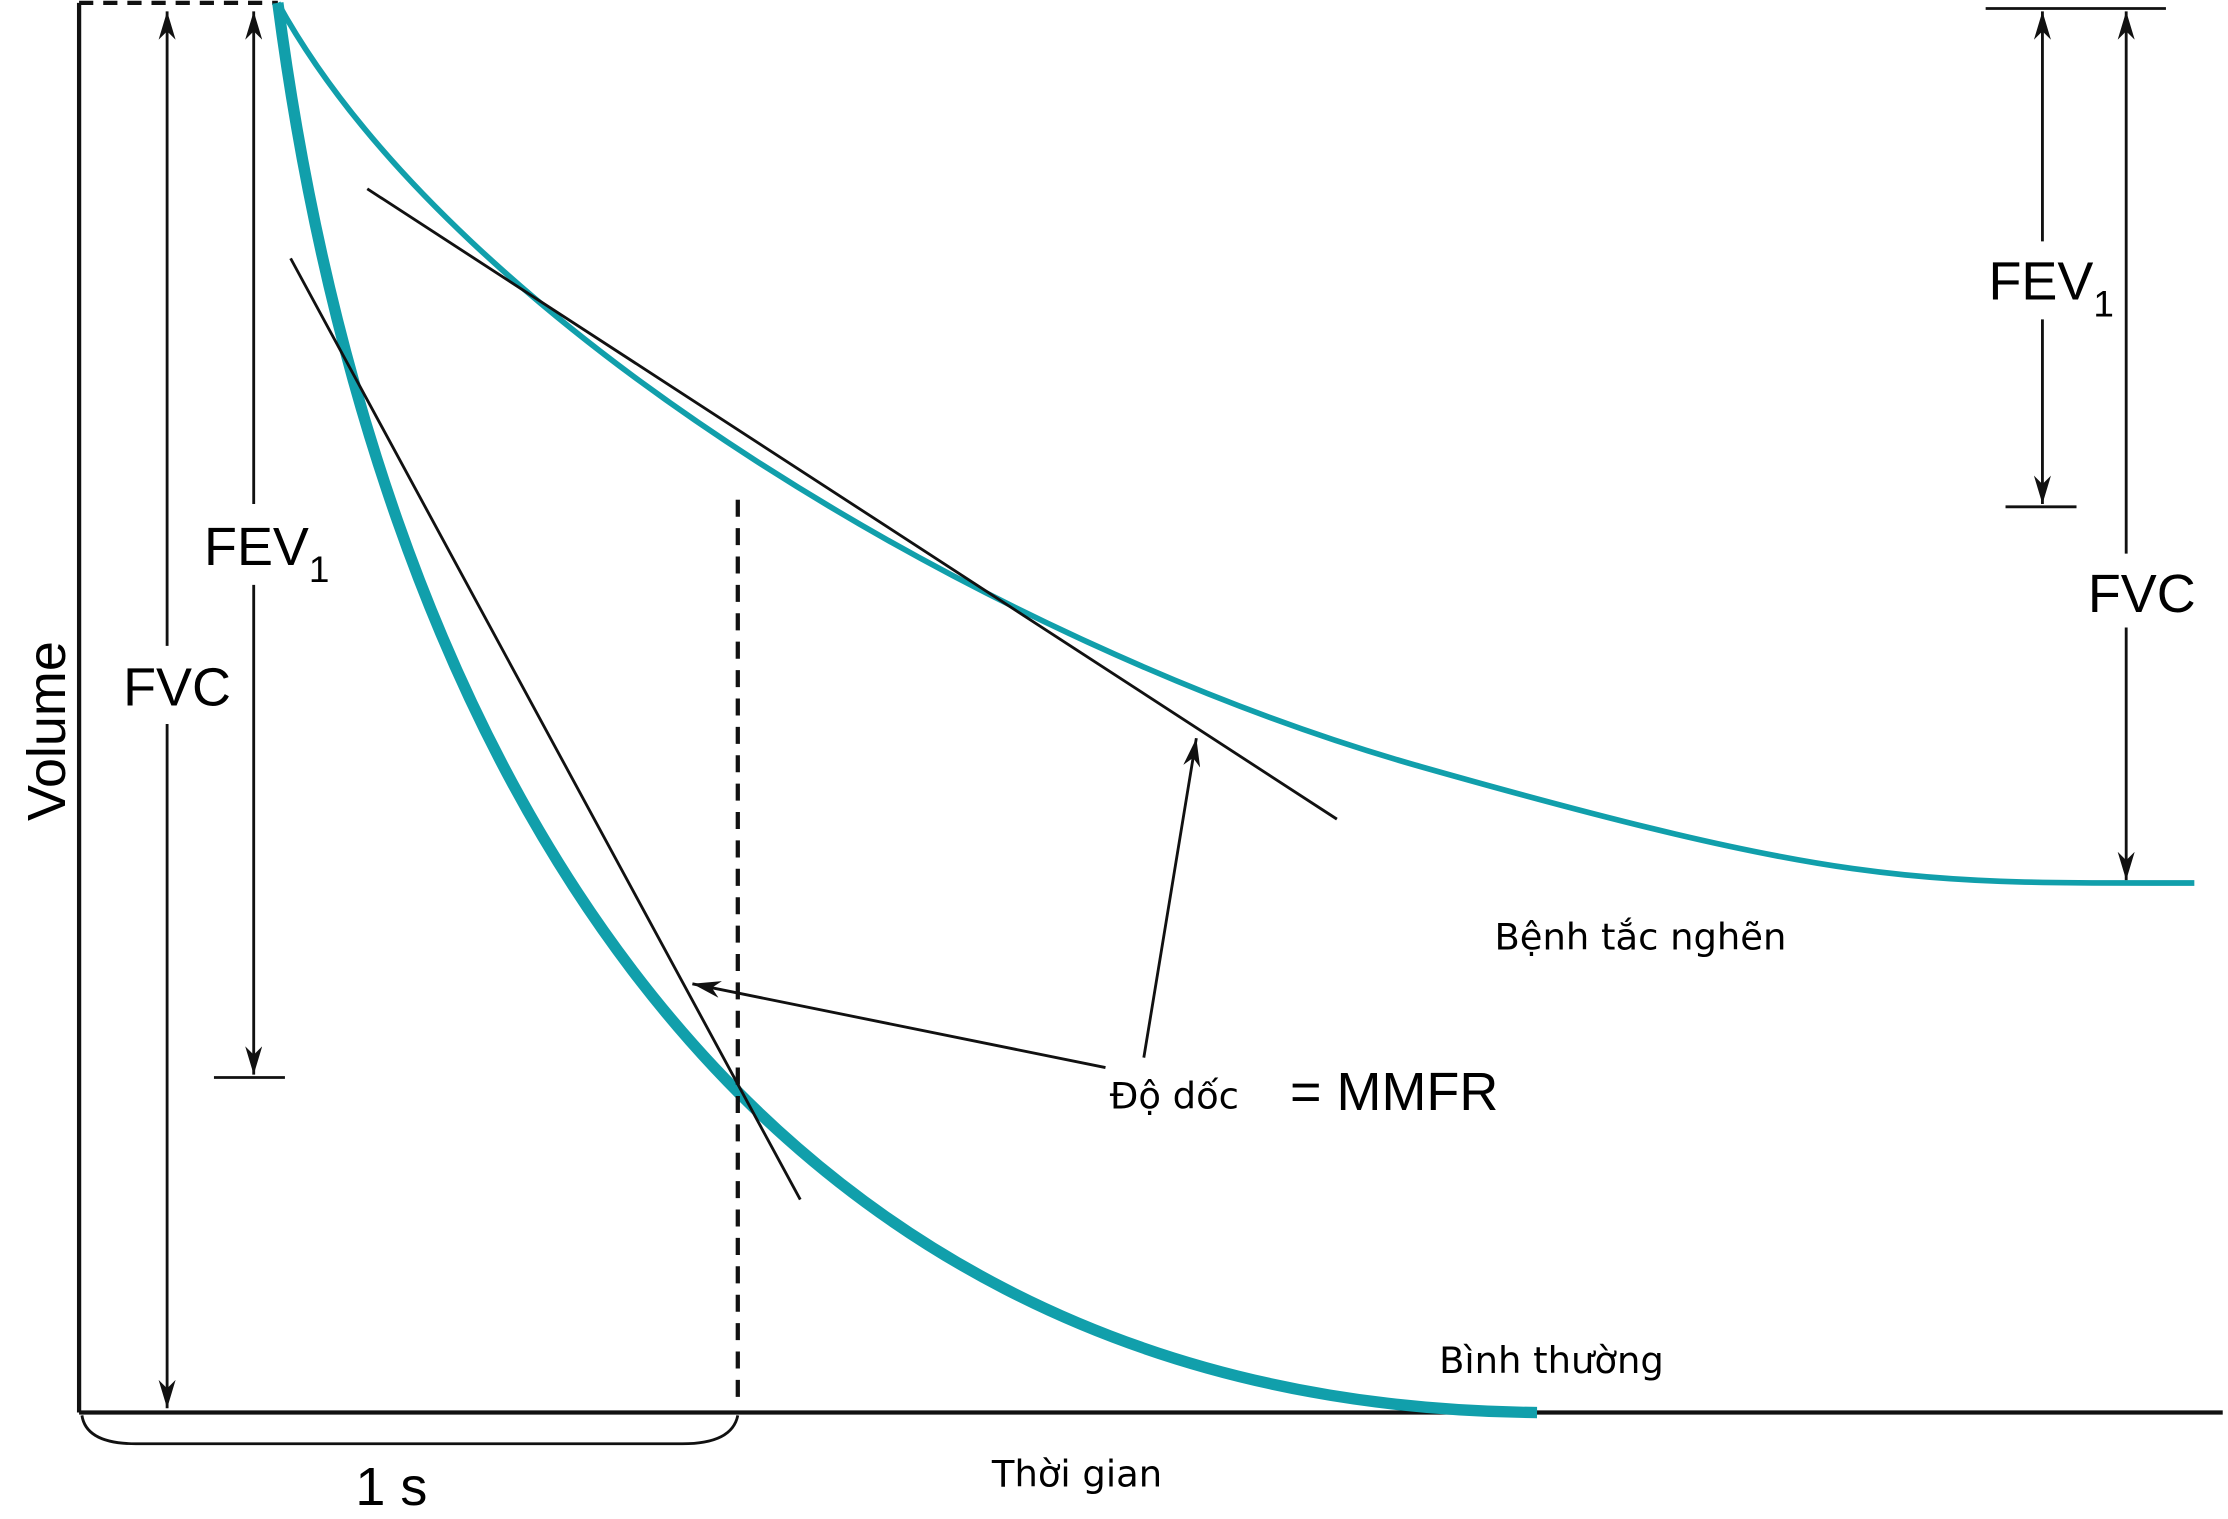  I want to click on slope-label: Độ dốc, so click(1174, 1096).